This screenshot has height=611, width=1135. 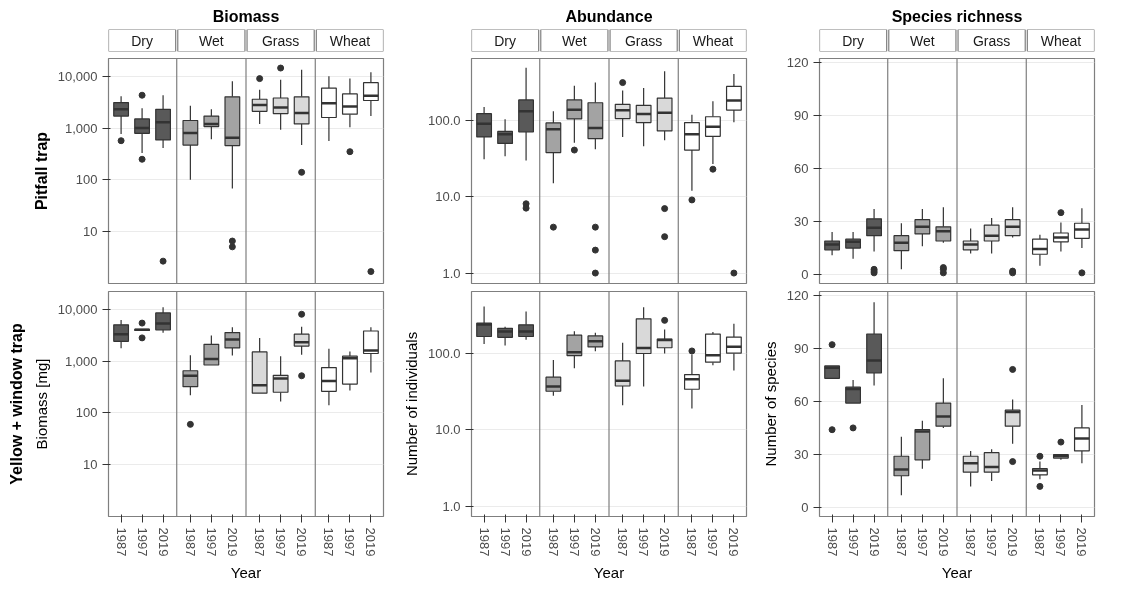 What do you see at coordinates (16, 404) in the screenshot?
I see `text: Yellow + window trap` at bounding box center [16, 404].